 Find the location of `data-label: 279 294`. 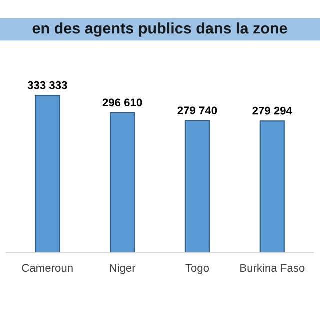

data-label: 279 294 is located at coordinates (272, 110).